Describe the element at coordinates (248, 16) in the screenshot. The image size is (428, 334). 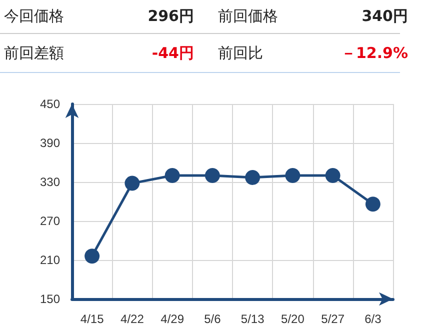
I see `text: 前回価格` at that location.